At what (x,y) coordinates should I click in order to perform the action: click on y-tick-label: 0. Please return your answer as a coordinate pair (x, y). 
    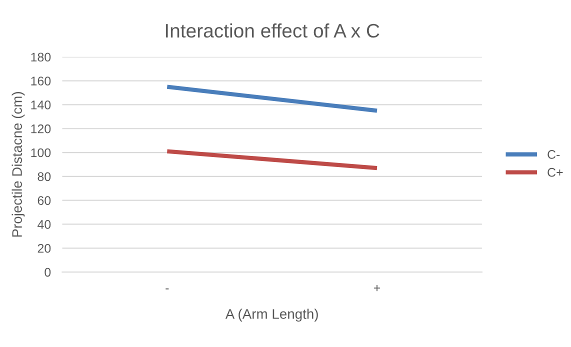
    Looking at the image, I should click on (47, 272).